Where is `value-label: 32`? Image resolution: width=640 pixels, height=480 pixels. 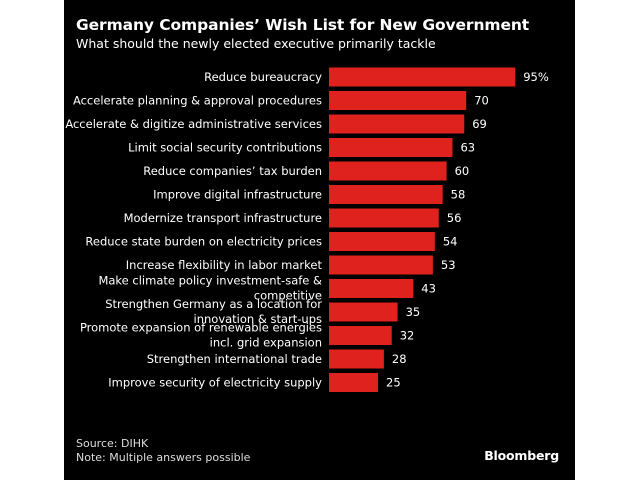
value-label: 32 is located at coordinates (407, 336).